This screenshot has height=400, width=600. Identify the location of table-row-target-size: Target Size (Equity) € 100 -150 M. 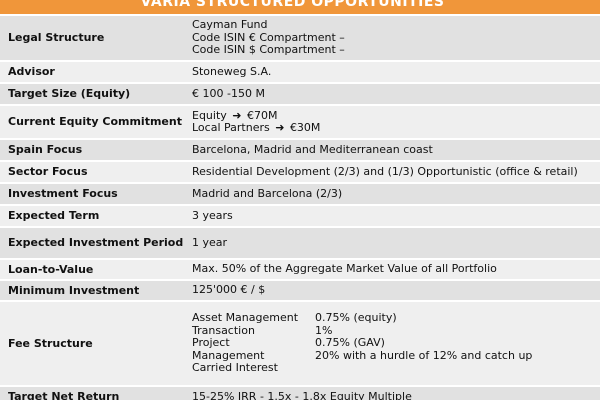
(300, 94).